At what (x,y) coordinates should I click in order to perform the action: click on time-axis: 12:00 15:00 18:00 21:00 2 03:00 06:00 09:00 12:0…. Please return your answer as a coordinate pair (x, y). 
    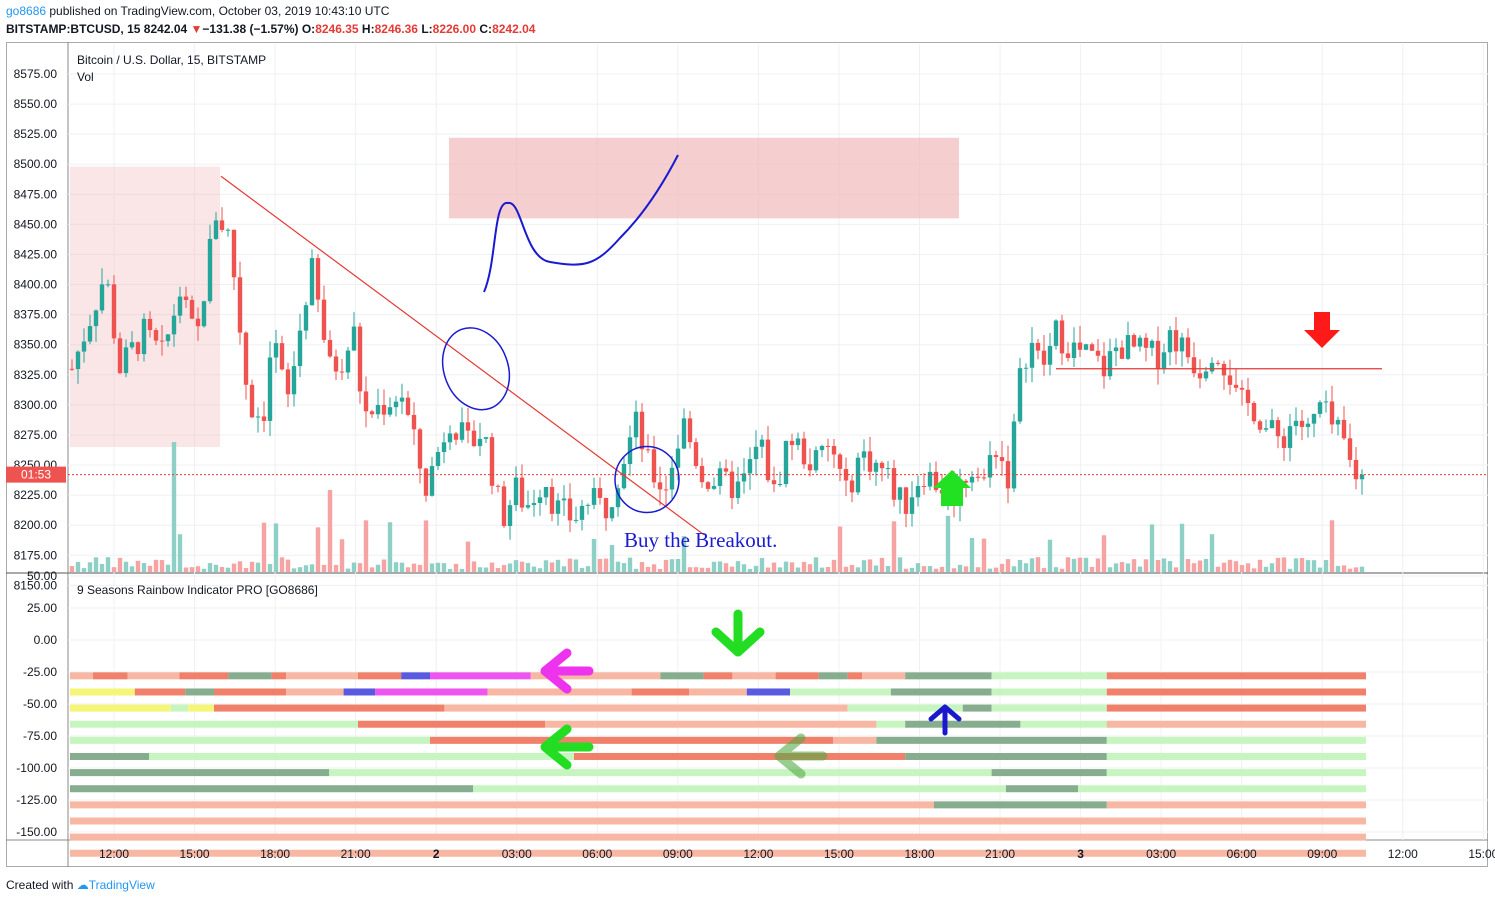
    Looking at the image, I should click on (797, 854).